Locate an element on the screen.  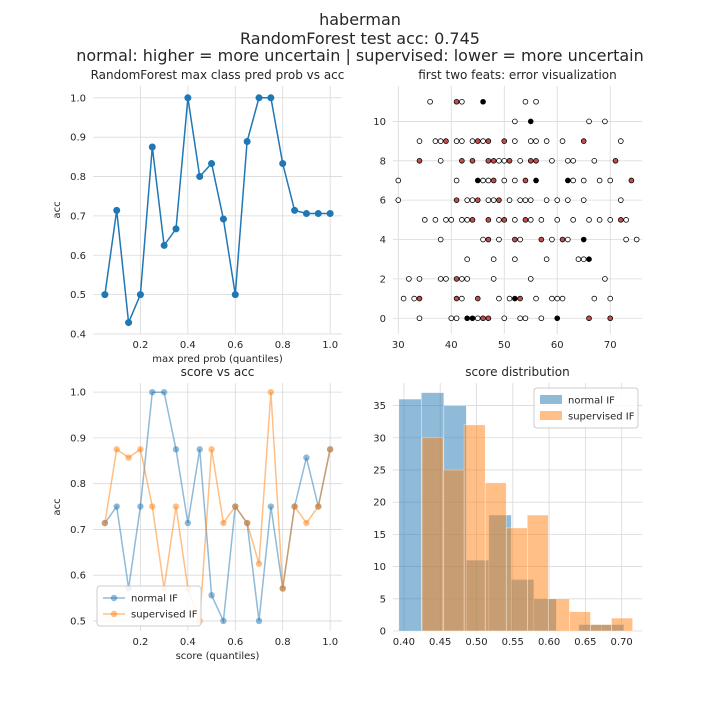
y-tick-label: 0 is located at coordinates (383, 319).